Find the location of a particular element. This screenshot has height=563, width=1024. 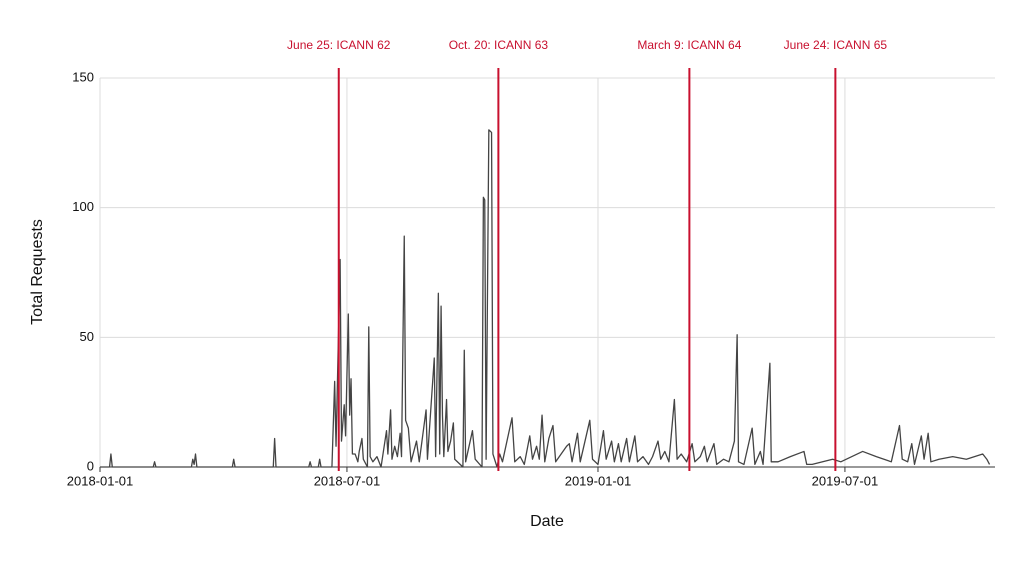

y-tick-label: 150 is located at coordinates (83, 76).